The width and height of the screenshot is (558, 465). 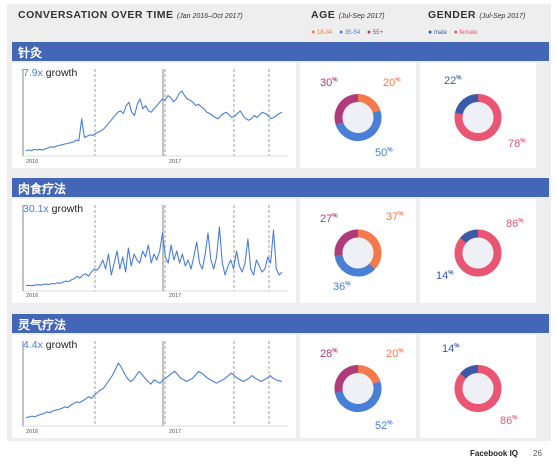 I want to click on legend-age-35-54: ● 35-54, so click(x=349, y=32).